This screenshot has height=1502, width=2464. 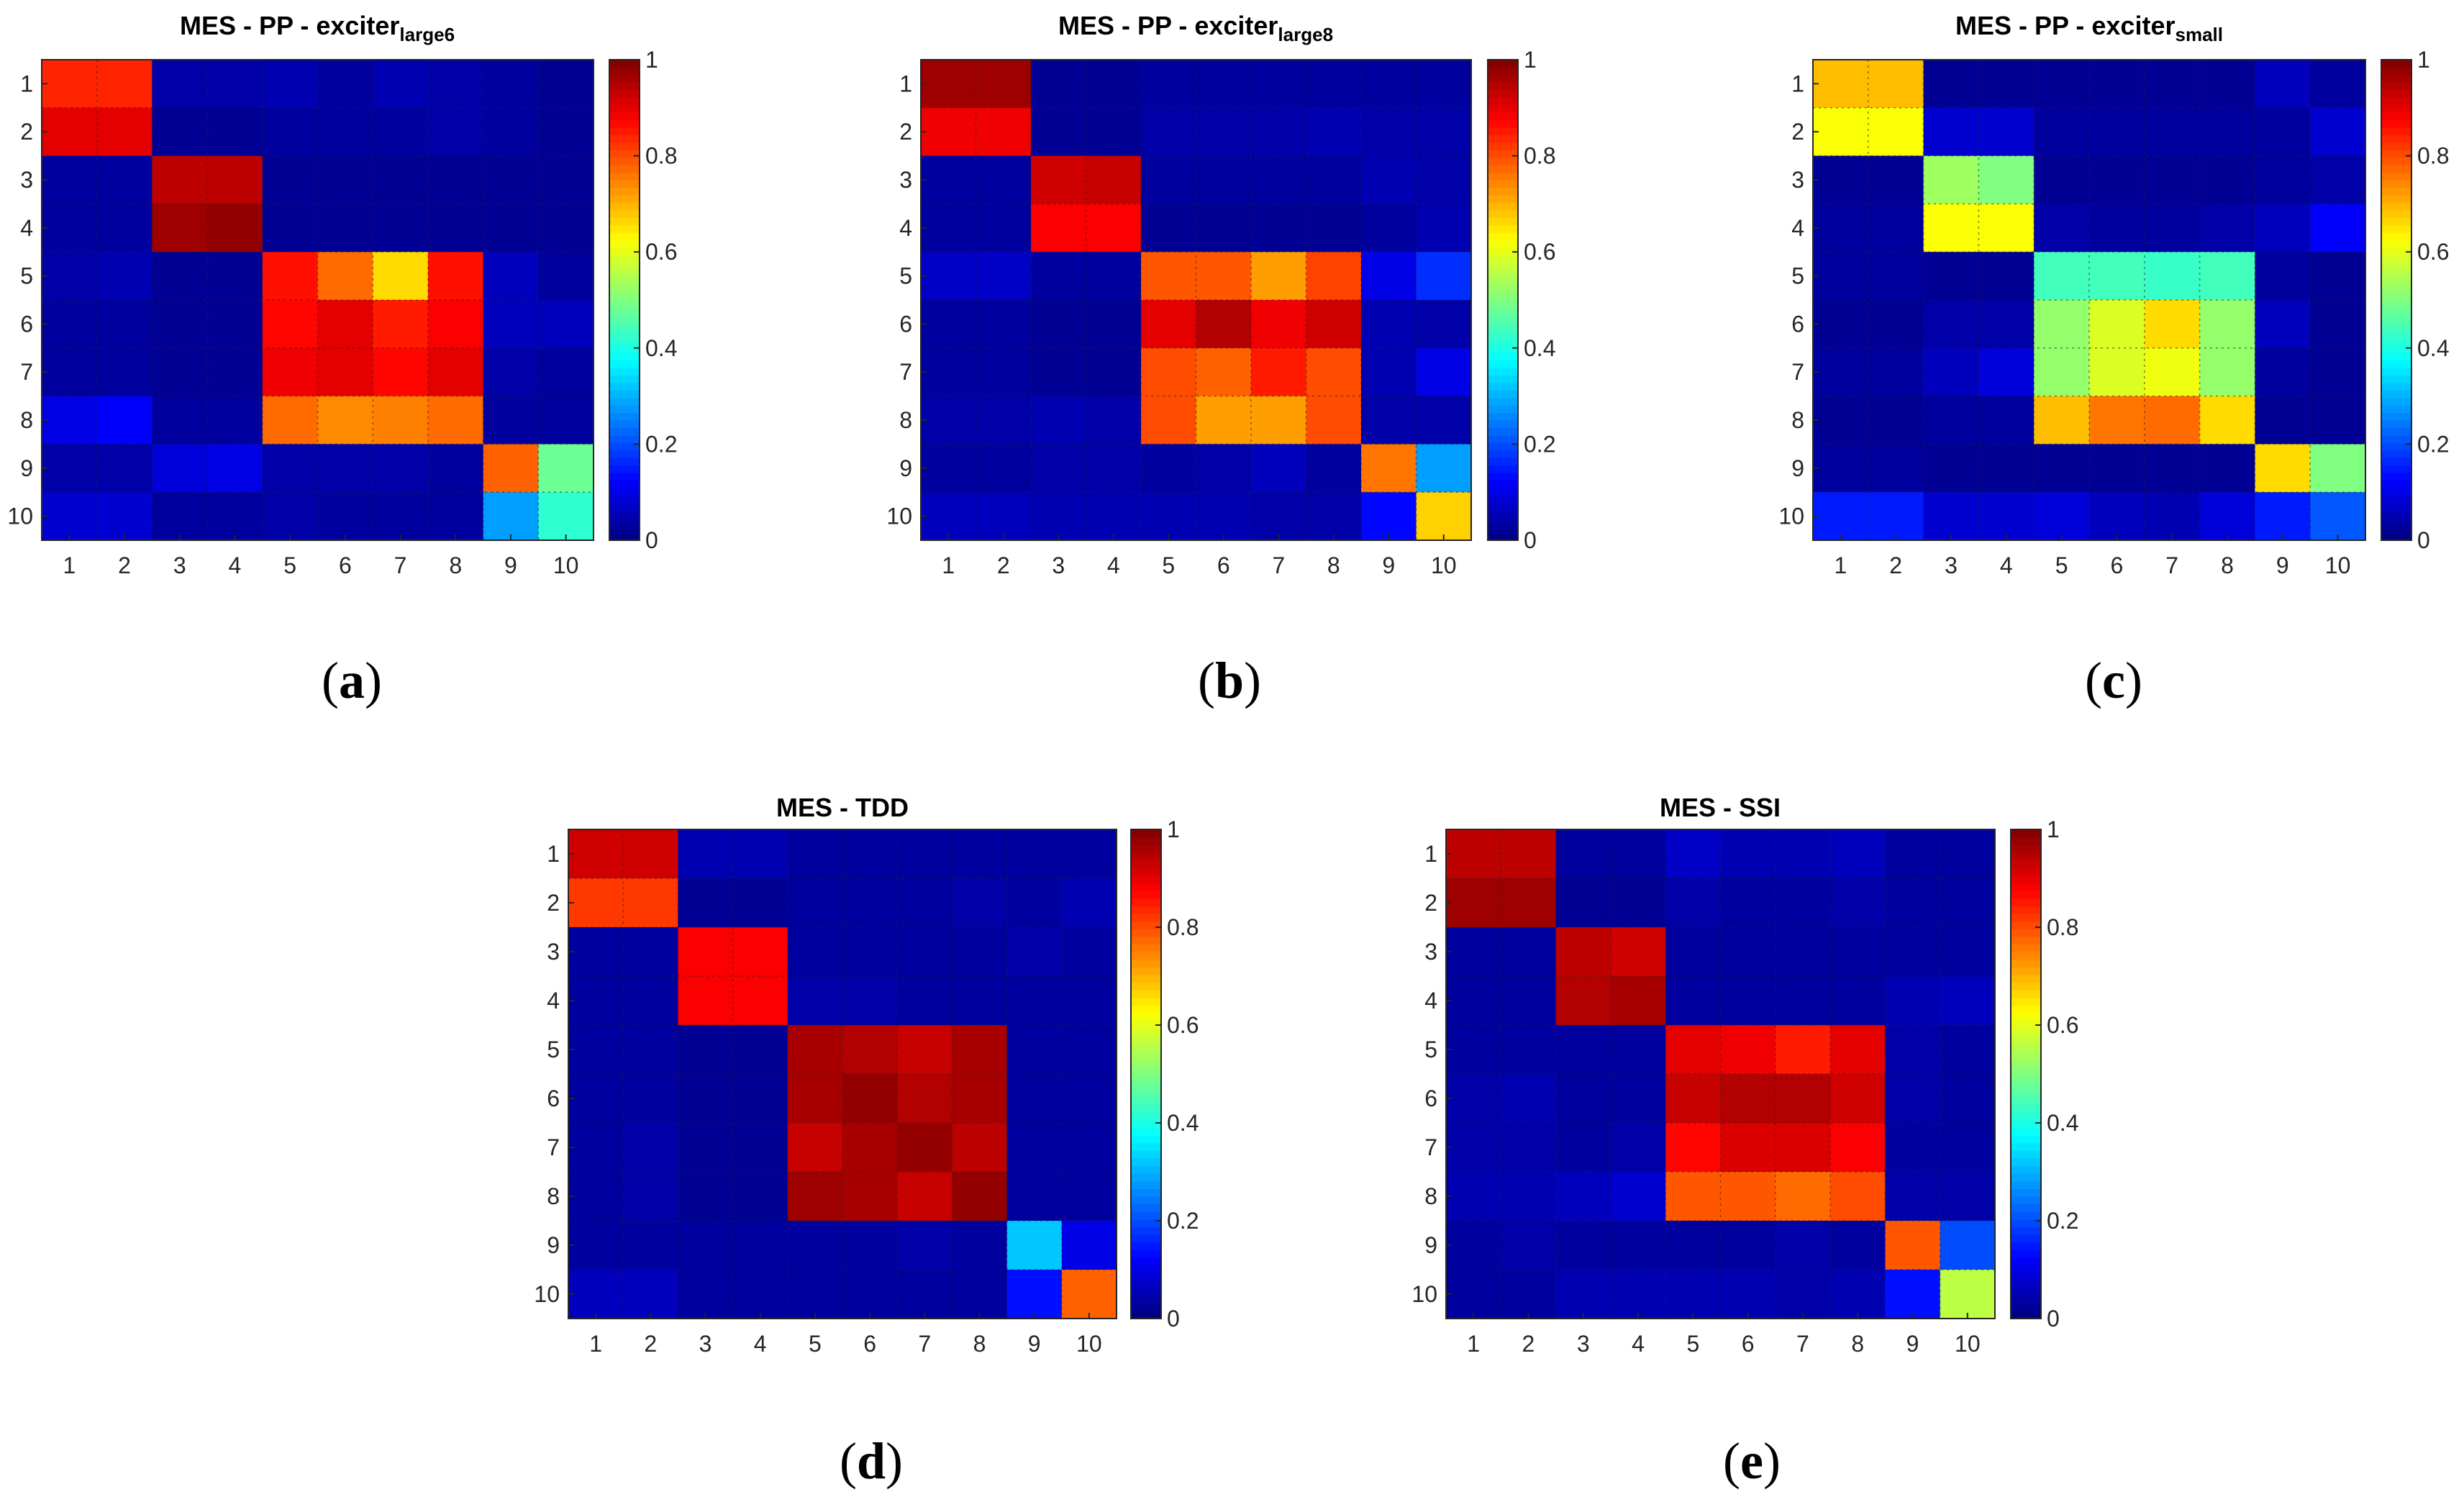 I want to click on x-tick-label: 7, so click(x=1802, y=1344).